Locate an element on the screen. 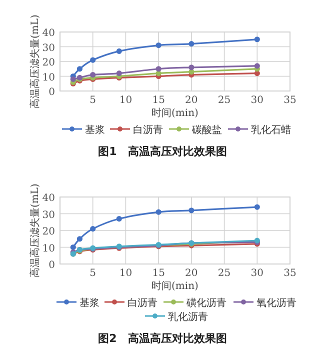 The height and width of the screenshot is (352, 325). legend-label: 氧化沥青 is located at coordinates (276, 303).